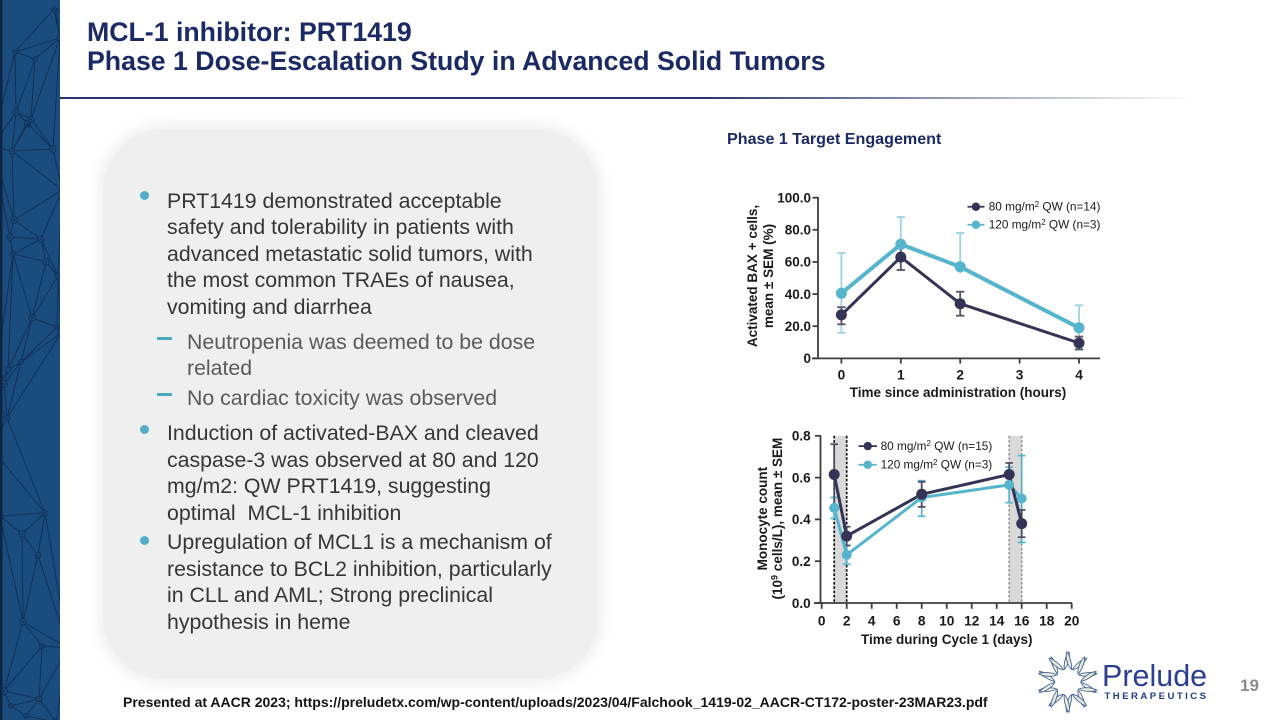 Image resolution: width=1280 pixels, height=720 pixels. Describe the element at coordinates (1047, 620) in the screenshot. I see `svg-text: 18` at that location.